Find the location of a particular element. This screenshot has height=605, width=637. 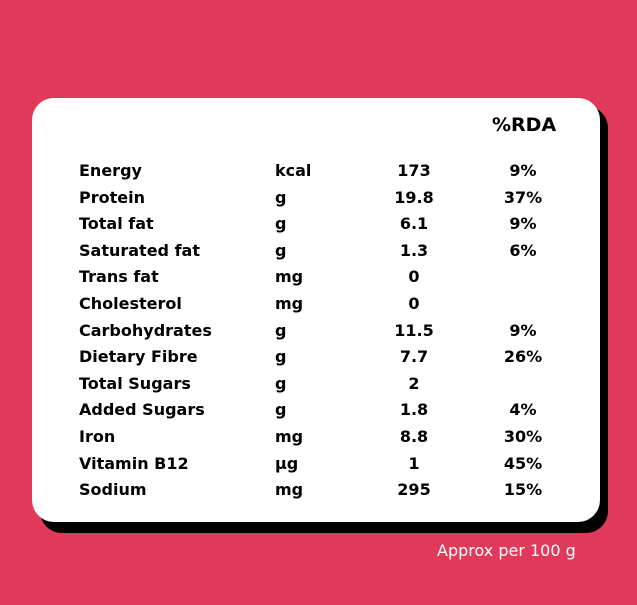

nutrient-name: Saturated fat is located at coordinates (139, 250).